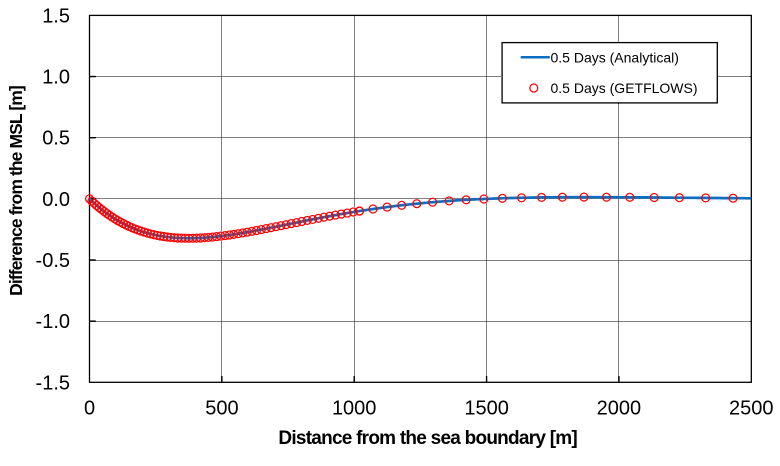 Image resolution: width=780 pixels, height=466 pixels. What do you see at coordinates (16, 191) in the screenshot?
I see `svg-text: Difference from the MSL [m]` at bounding box center [16, 191].